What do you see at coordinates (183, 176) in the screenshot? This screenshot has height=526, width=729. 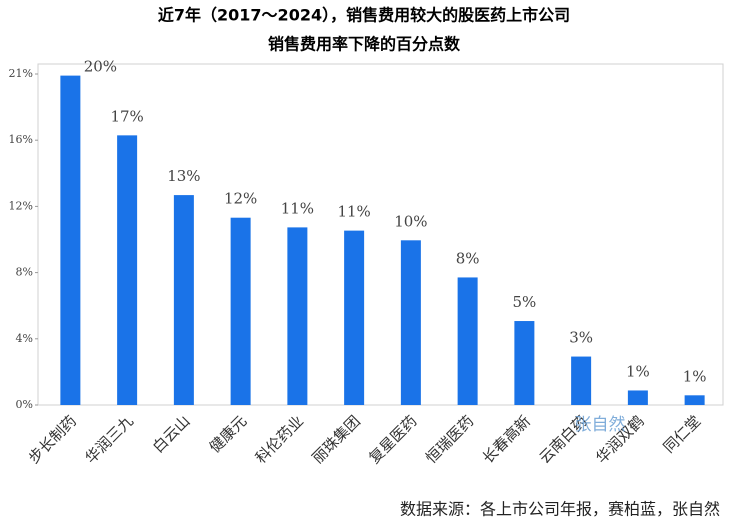 I see `value-label: 13%` at bounding box center [183, 176].